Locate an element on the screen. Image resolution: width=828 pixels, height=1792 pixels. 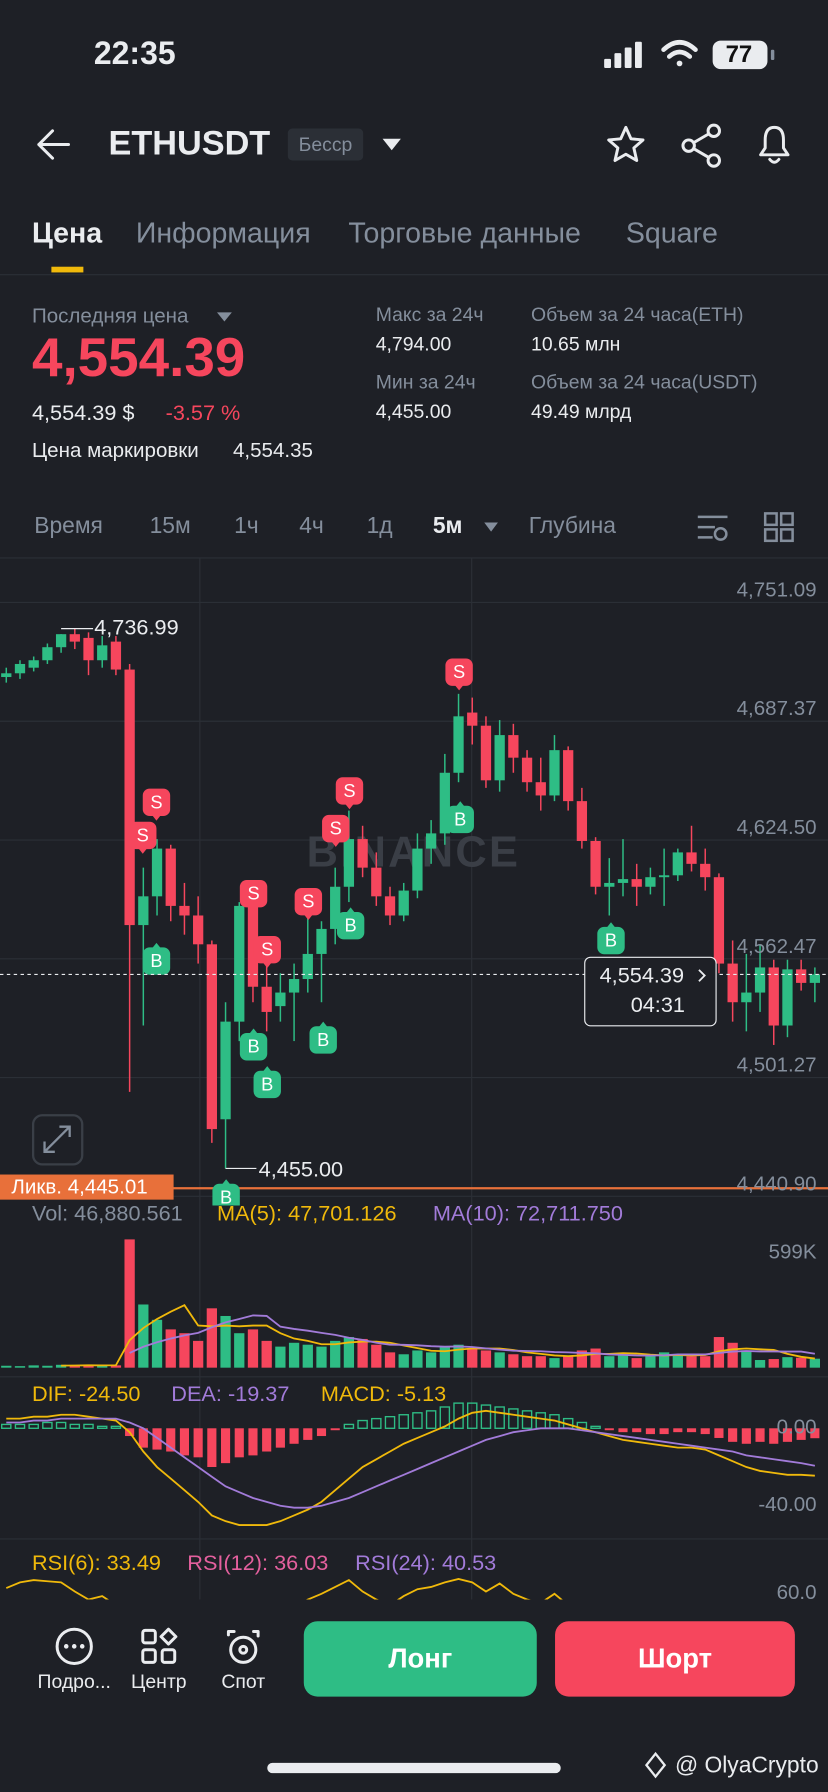
nav-label: Спот is located at coordinates (243, 1682).